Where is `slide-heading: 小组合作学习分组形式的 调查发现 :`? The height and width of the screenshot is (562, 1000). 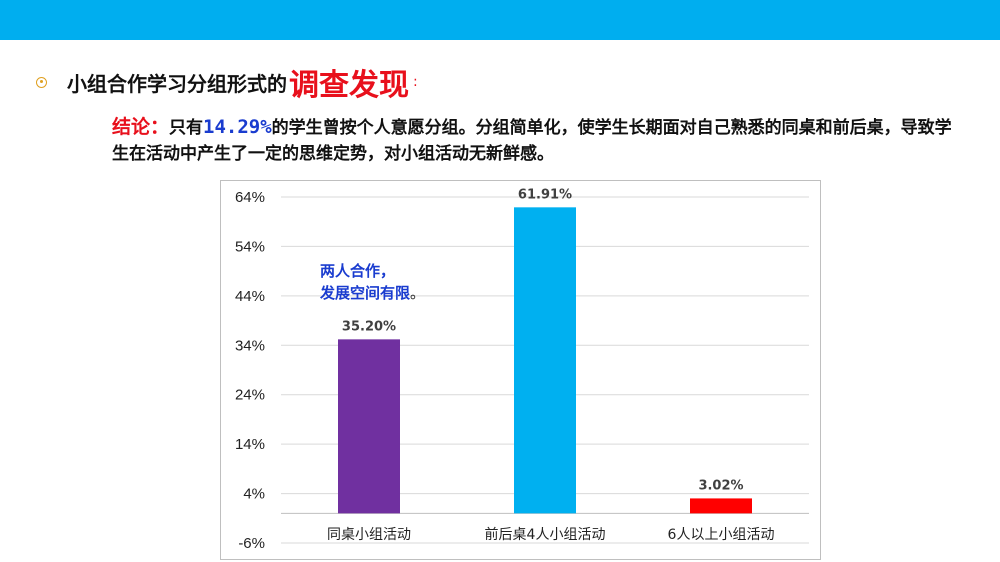 slide-heading: 小组合作学习分组形式的 调查发现 : is located at coordinates (227, 82).